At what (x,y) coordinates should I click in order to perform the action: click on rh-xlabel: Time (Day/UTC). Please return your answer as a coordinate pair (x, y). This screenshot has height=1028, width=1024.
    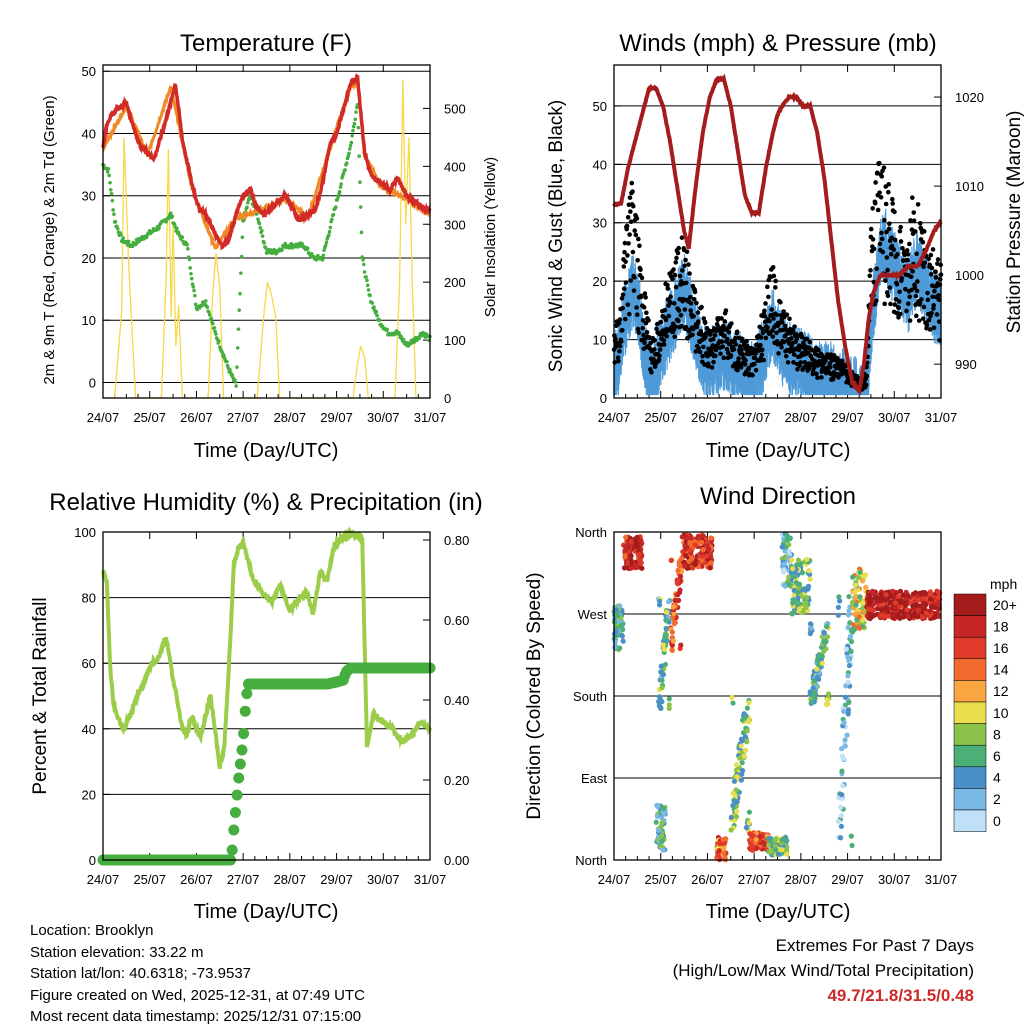
    Looking at the image, I should click on (266, 912).